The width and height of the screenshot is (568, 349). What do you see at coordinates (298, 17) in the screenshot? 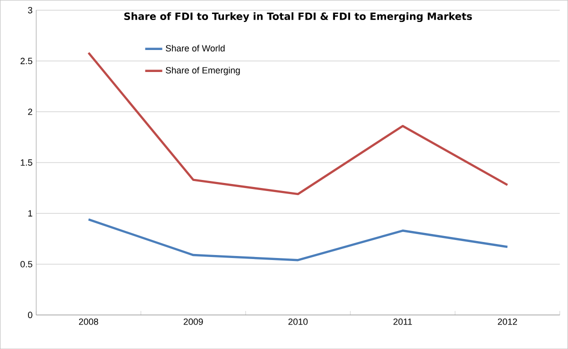
I see `chart-title: Share of FDI to Turkey in Total FDI & FDI to Emerging Markets` at bounding box center [298, 17].